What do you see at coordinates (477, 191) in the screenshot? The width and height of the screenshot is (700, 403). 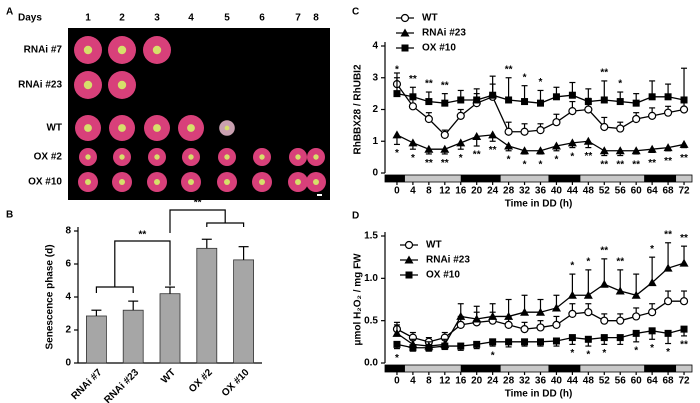 I see `x-tick-label: 20` at bounding box center [477, 191].